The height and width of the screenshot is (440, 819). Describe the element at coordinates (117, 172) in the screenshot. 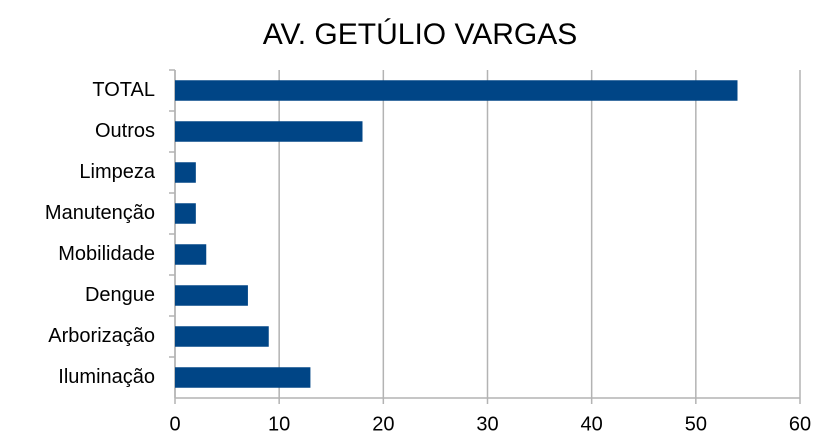

I see `y-tick-label: Limpeza` at that location.